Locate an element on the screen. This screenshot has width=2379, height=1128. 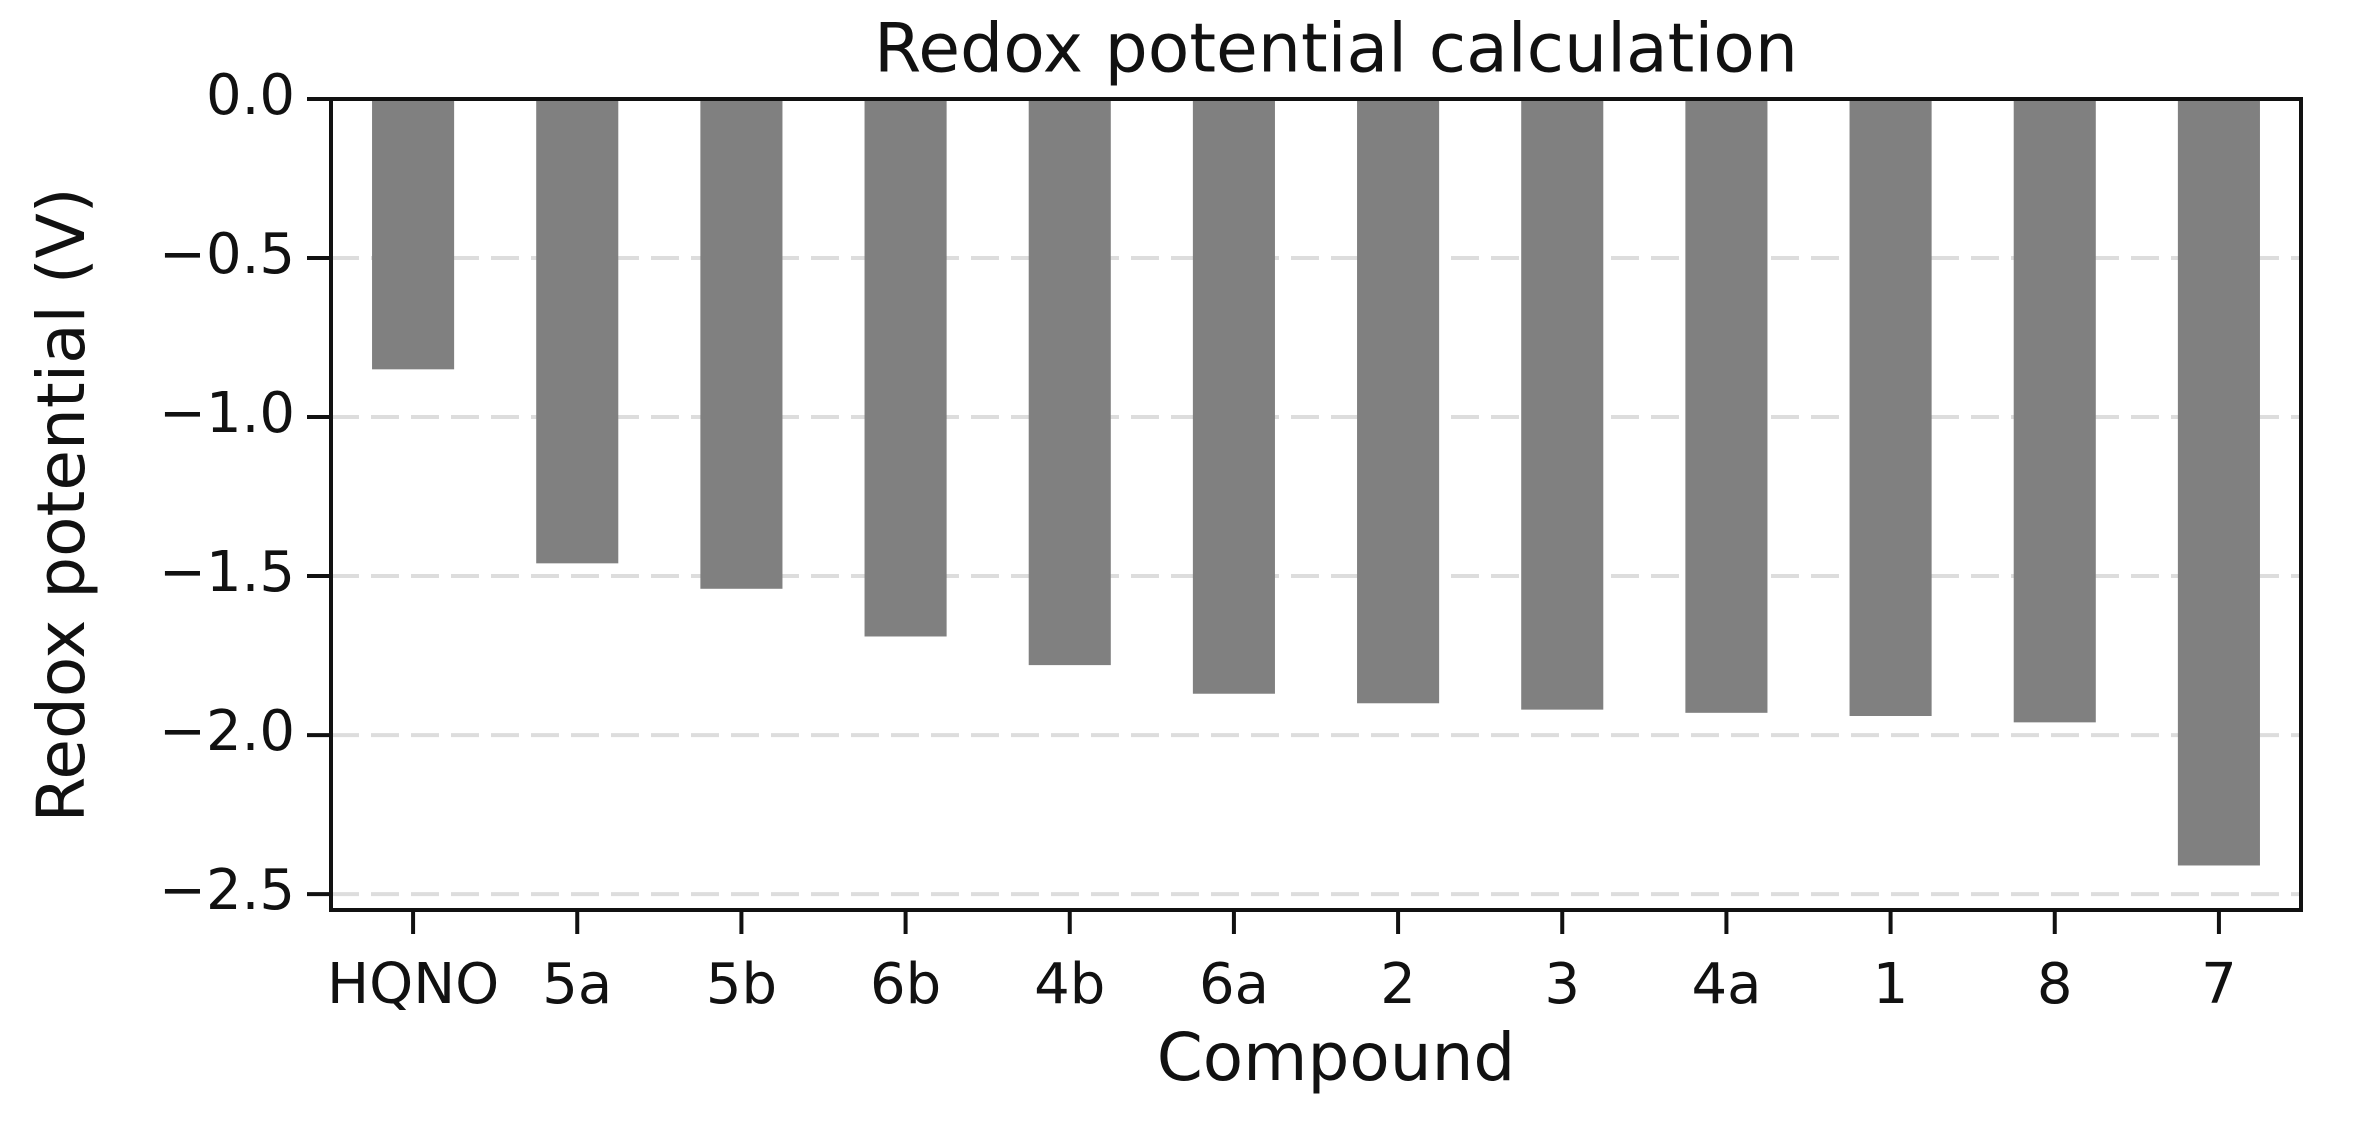
x-tick-label: 6a is located at coordinates (1234, 984).